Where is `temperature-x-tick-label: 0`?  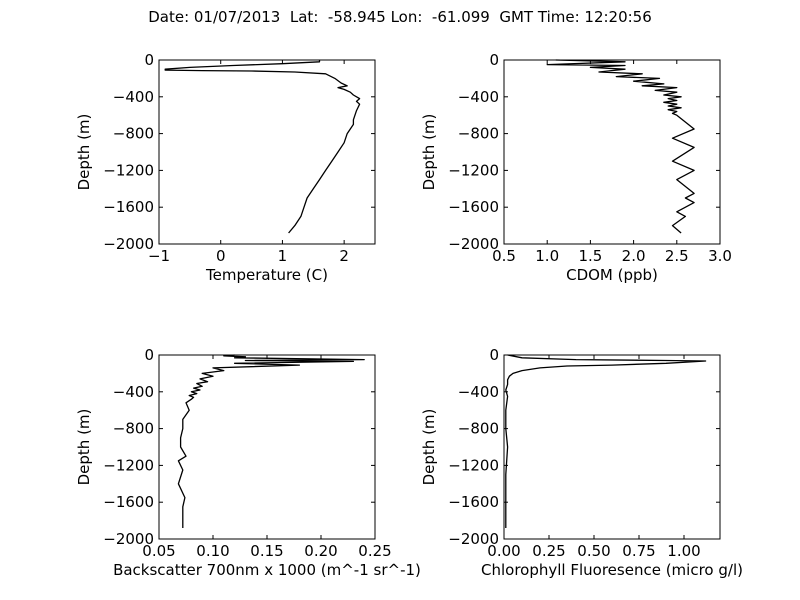 temperature-x-tick-label: 0 is located at coordinates (221, 256).